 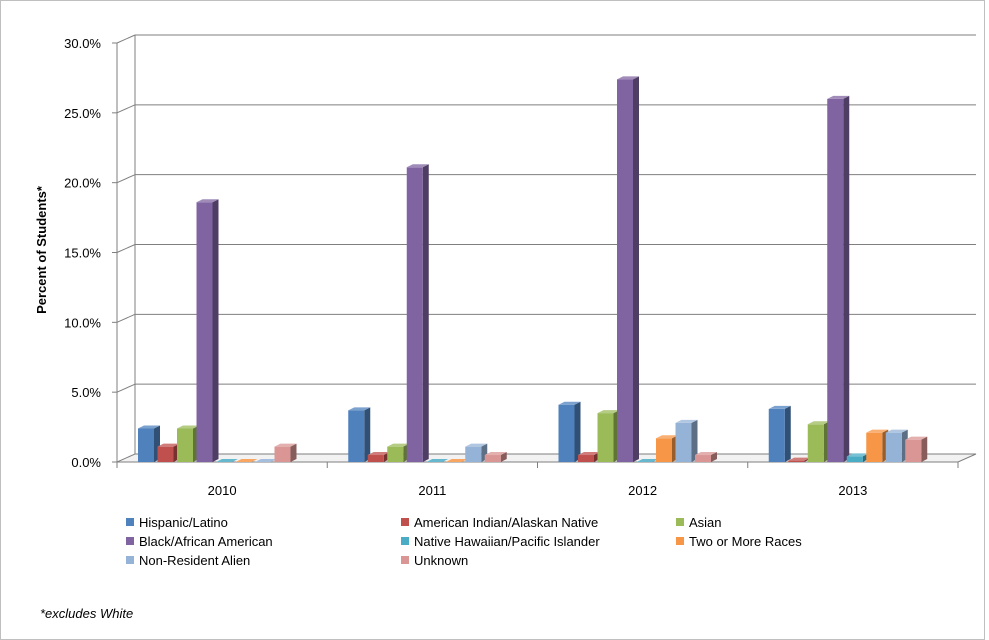 What do you see at coordinates (82, 253) in the screenshot?
I see `y-tick-label: 15.0%` at bounding box center [82, 253].